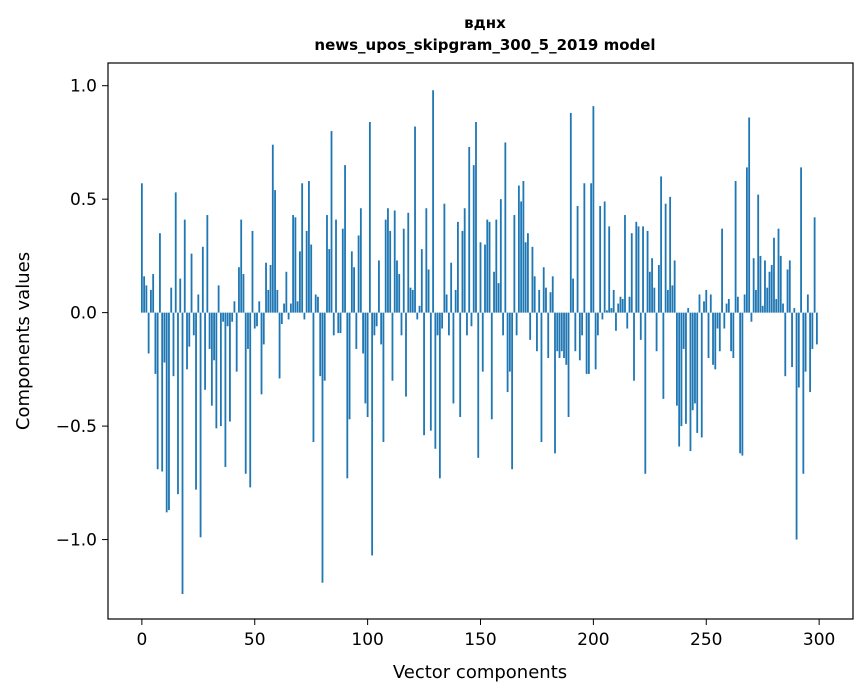 The height and width of the screenshot is (696, 867). Describe the element at coordinates (23, 341) in the screenshot. I see `y-axis-label: Components values` at that location.